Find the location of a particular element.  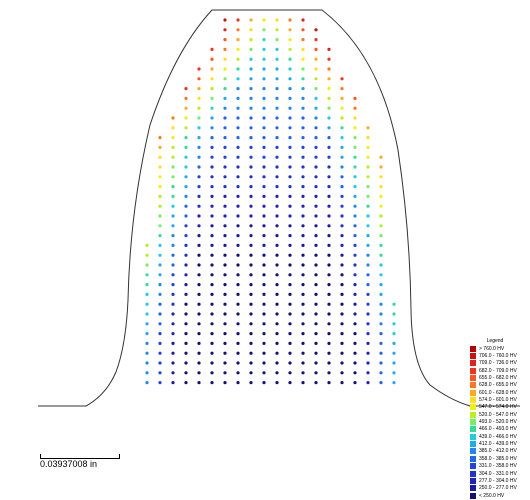

legend-label: 706.0 - 760.0 HV is located at coordinates (498, 356).